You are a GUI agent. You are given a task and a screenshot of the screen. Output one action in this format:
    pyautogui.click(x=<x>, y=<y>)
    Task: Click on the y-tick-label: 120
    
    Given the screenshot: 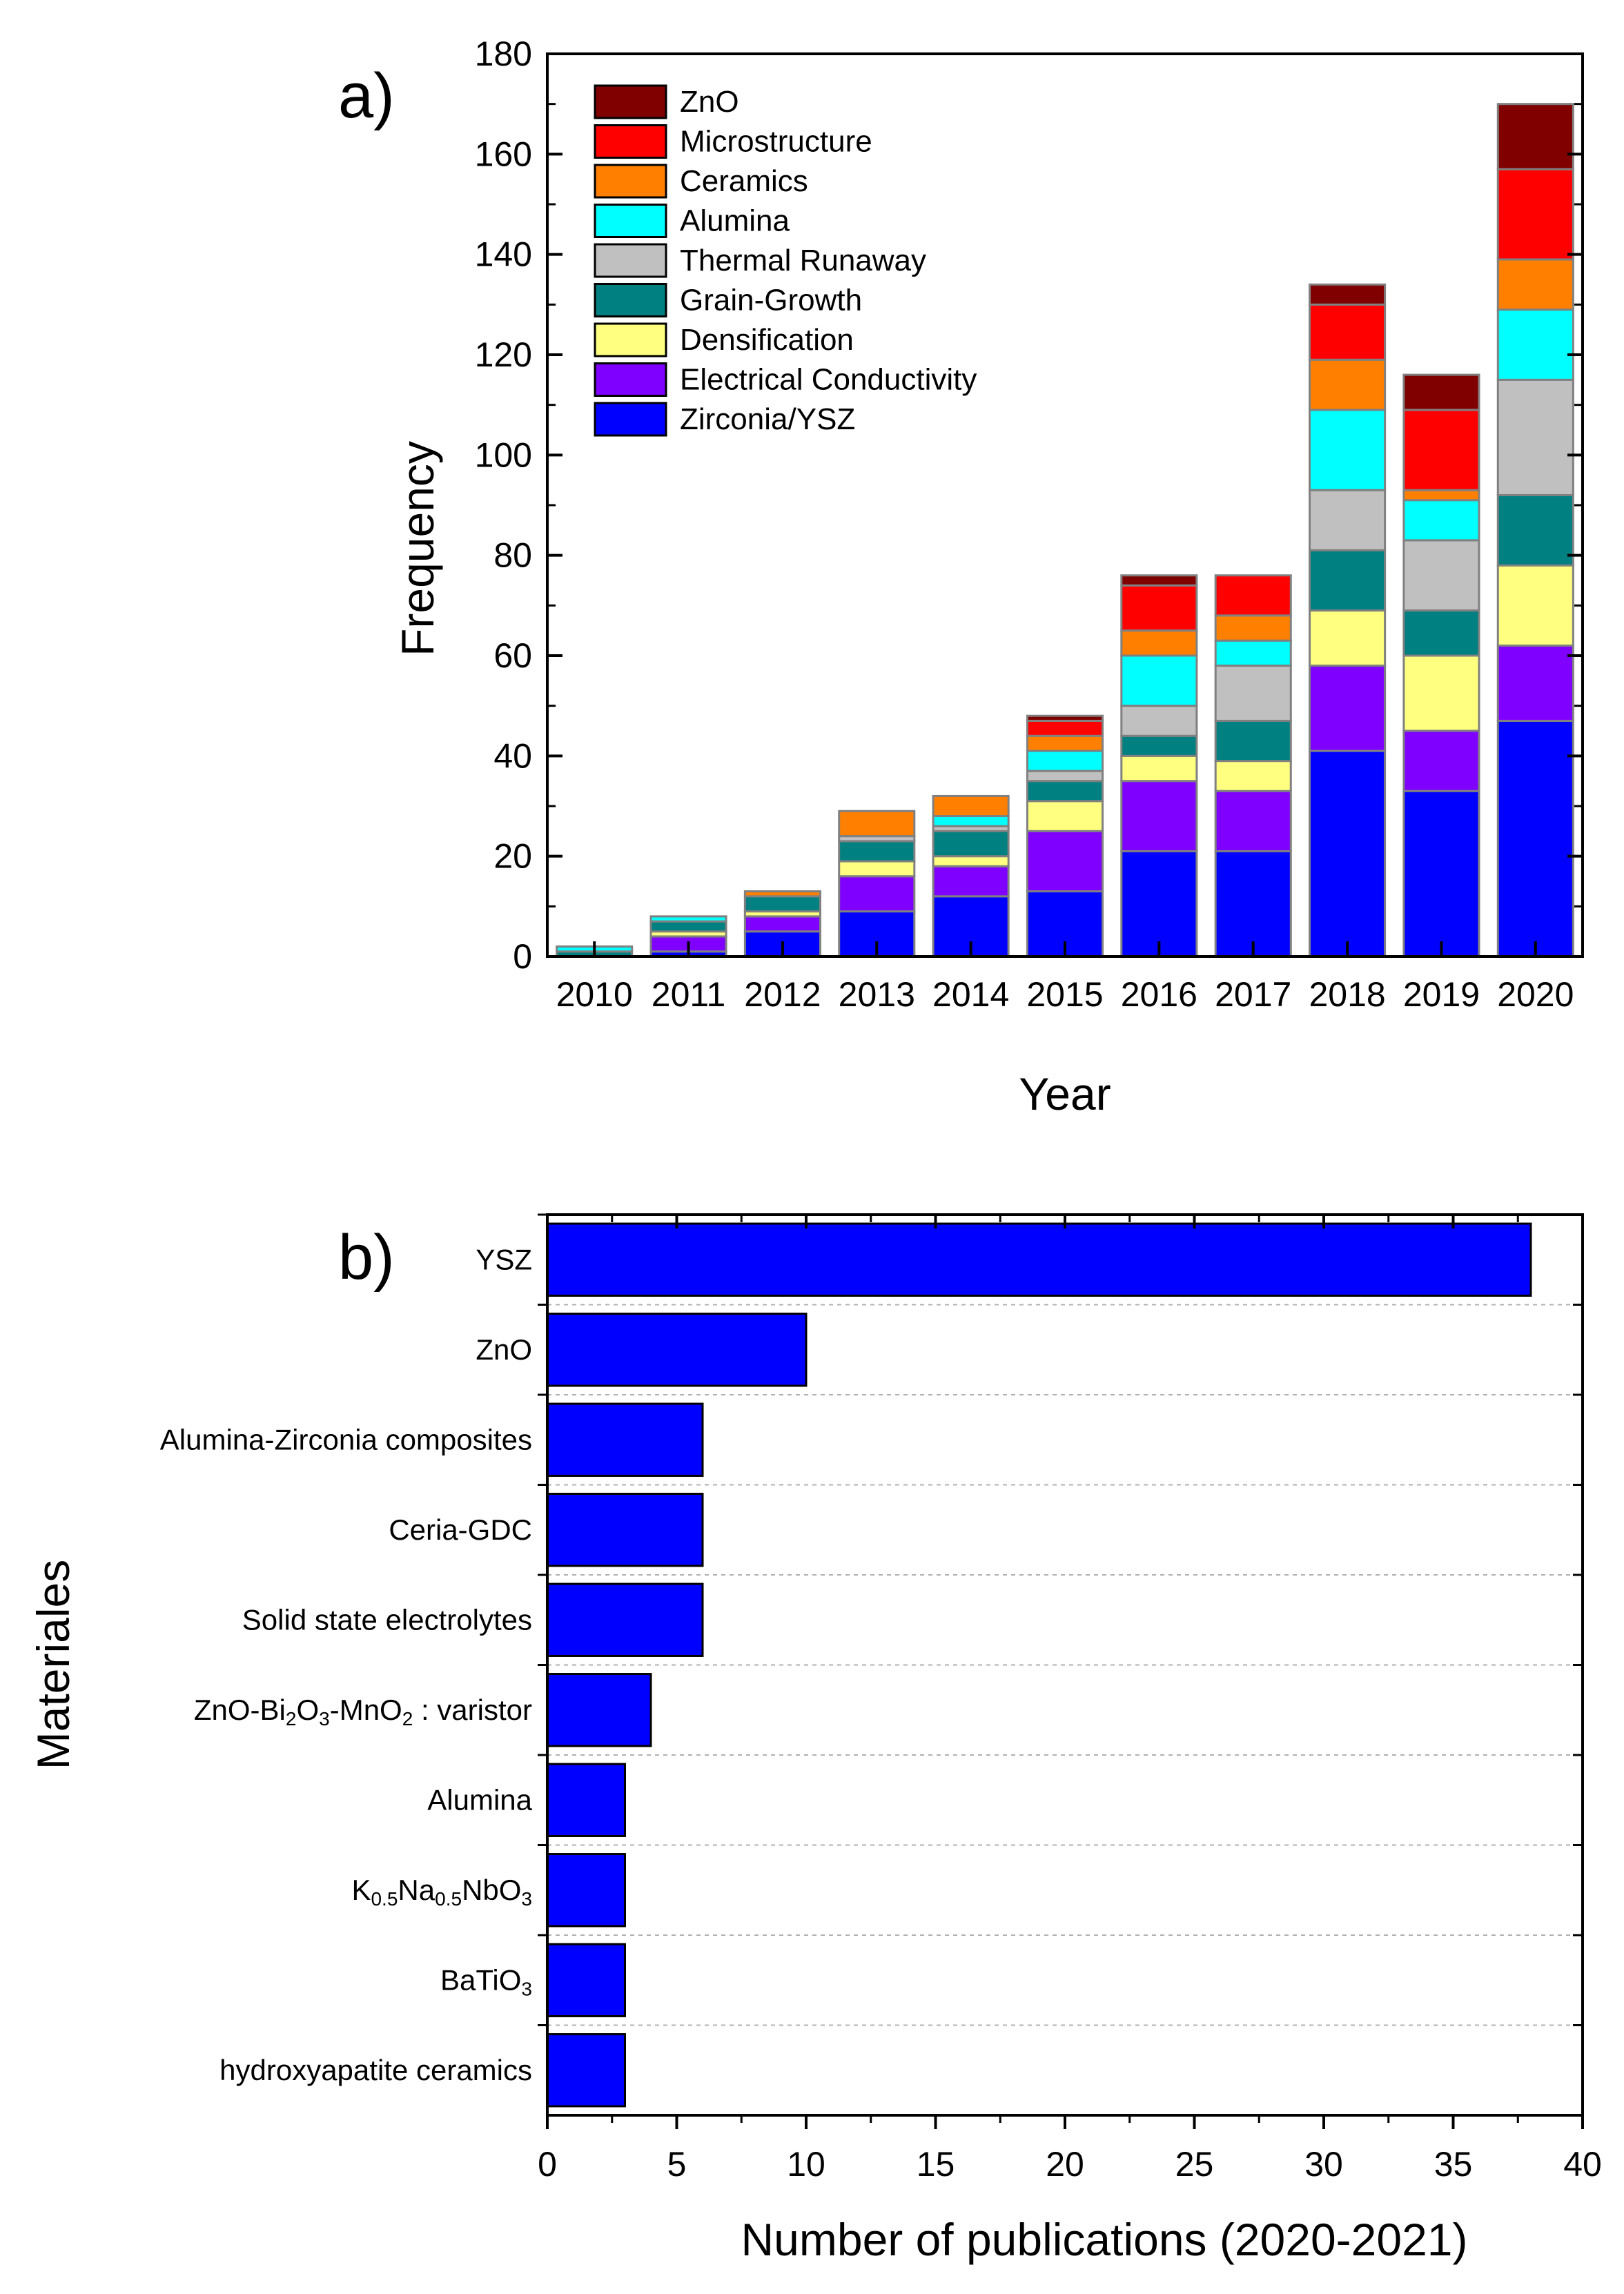 What is the action you would take?
    pyautogui.click(x=503, y=354)
    